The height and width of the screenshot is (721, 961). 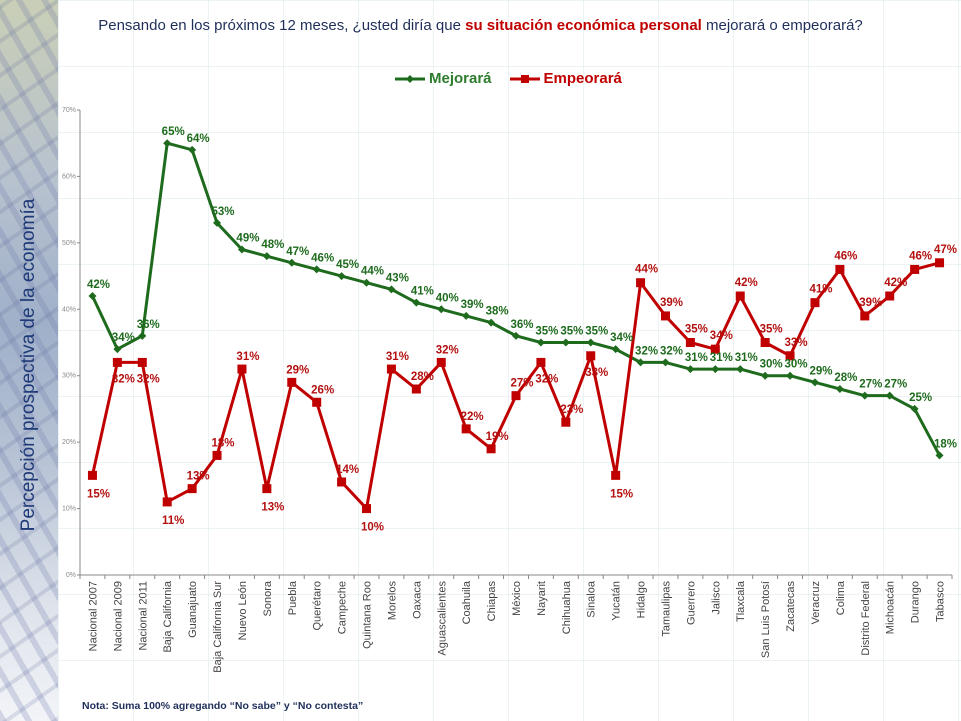 What do you see at coordinates (223, 443) in the screenshot?
I see `data-label-empeorara: 18%` at bounding box center [223, 443].